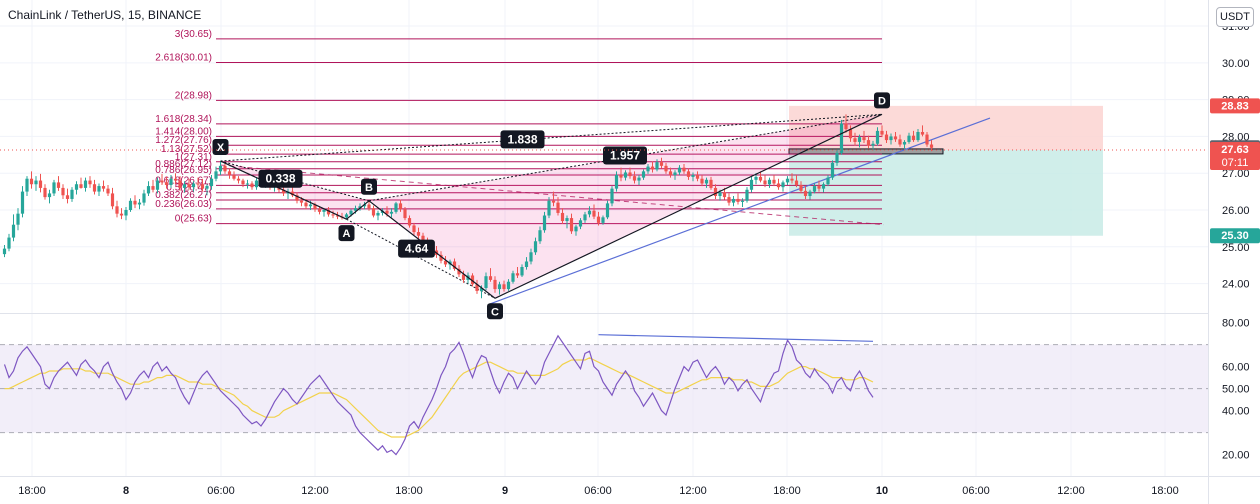  I want to click on fib-level-label: 0.382(26.27), so click(183, 195).